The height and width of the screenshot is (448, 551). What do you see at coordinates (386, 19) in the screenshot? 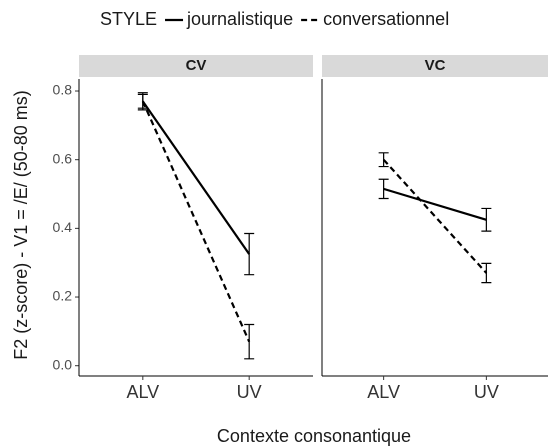
I see `legend-label: conversationnel` at bounding box center [386, 19].